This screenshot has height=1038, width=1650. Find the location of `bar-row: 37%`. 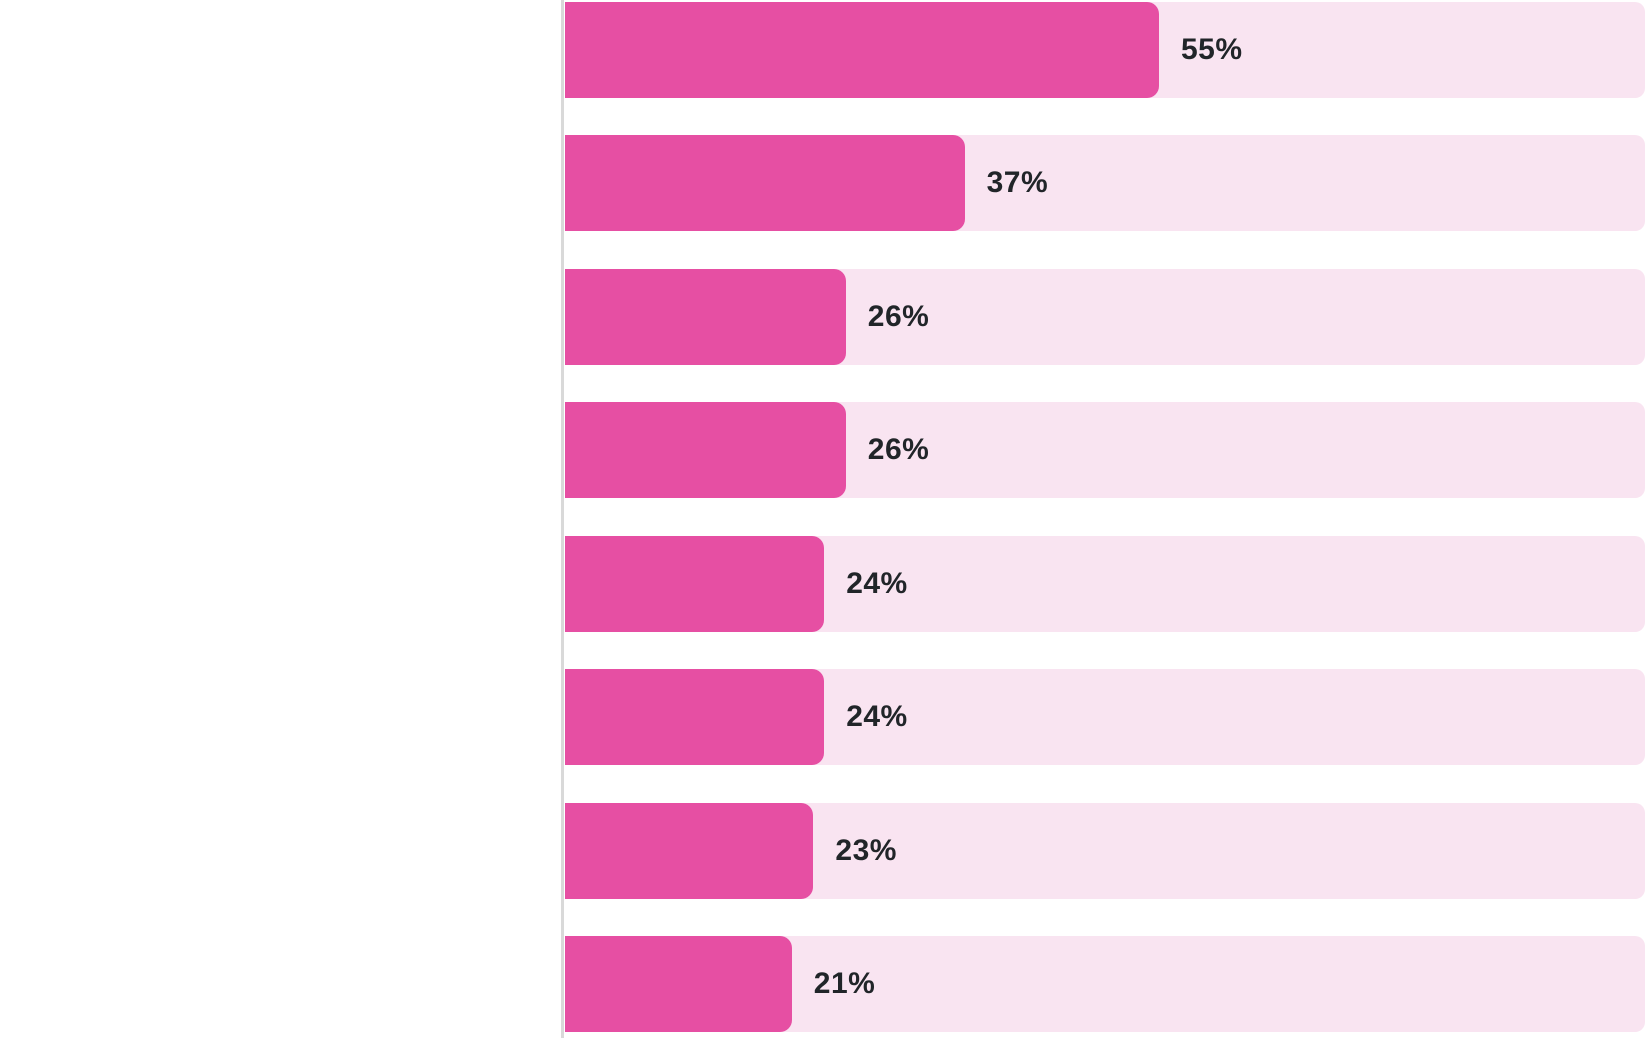

bar-row: 37% is located at coordinates (1105, 183).